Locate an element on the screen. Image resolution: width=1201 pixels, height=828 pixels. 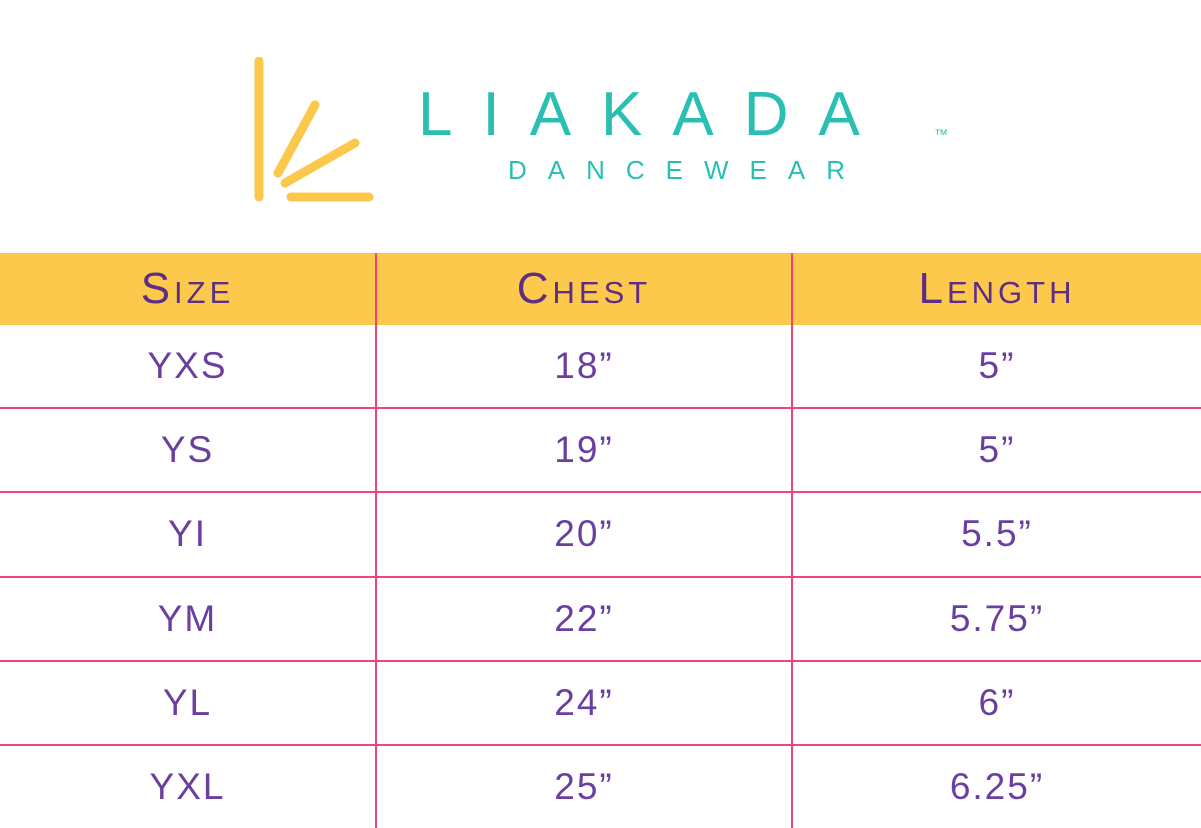
column-header-size: Size is located at coordinates (187, 288).